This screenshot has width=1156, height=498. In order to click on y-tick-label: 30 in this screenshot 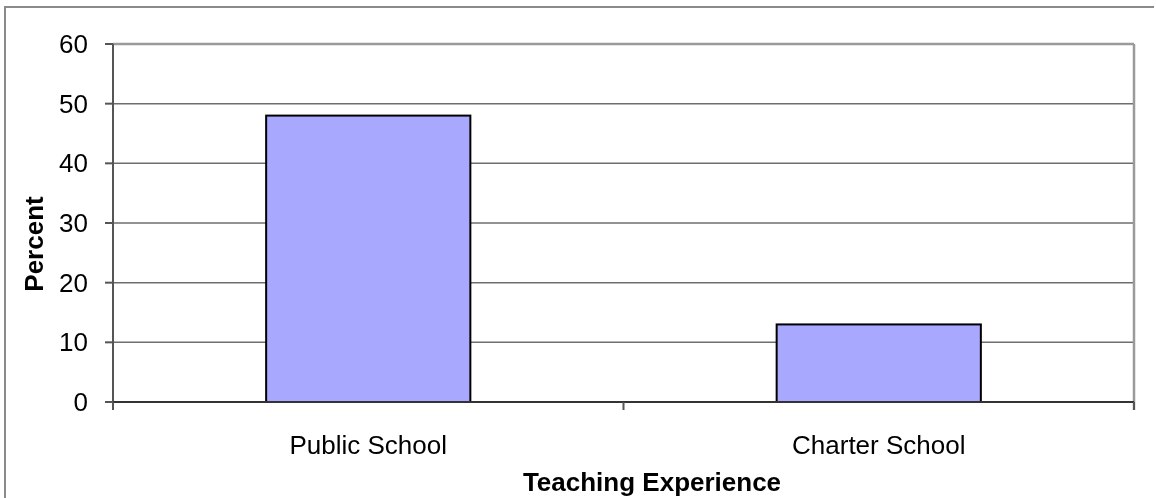, I will do `click(73, 223)`.